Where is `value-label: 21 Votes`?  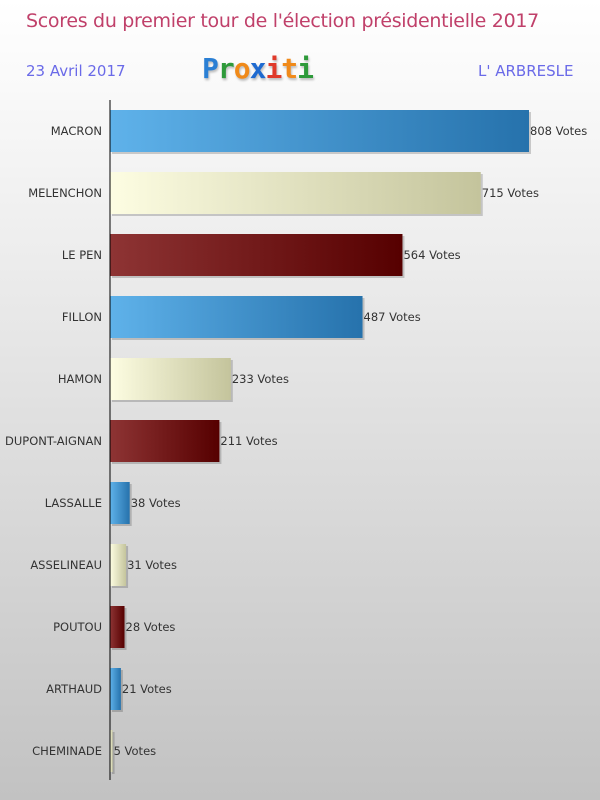 value-label: 21 Votes is located at coordinates (147, 689).